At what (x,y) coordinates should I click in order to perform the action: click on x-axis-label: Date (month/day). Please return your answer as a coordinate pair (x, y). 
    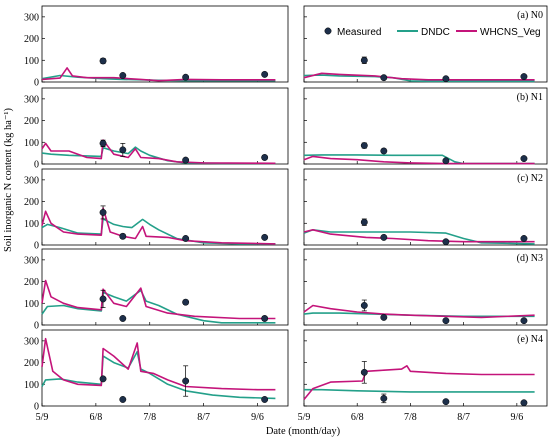
    Looking at the image, I should click on (303, 431).